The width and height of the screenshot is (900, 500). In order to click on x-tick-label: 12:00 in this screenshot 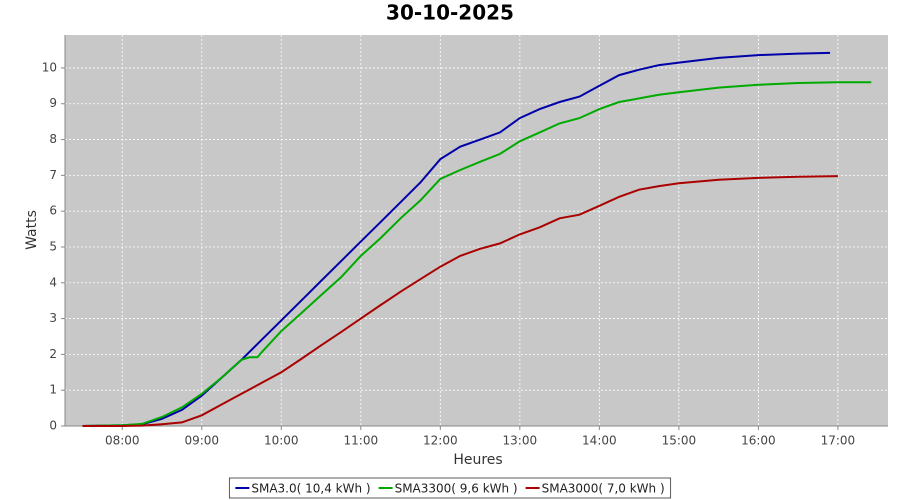, I will do `click(440, 441)`.